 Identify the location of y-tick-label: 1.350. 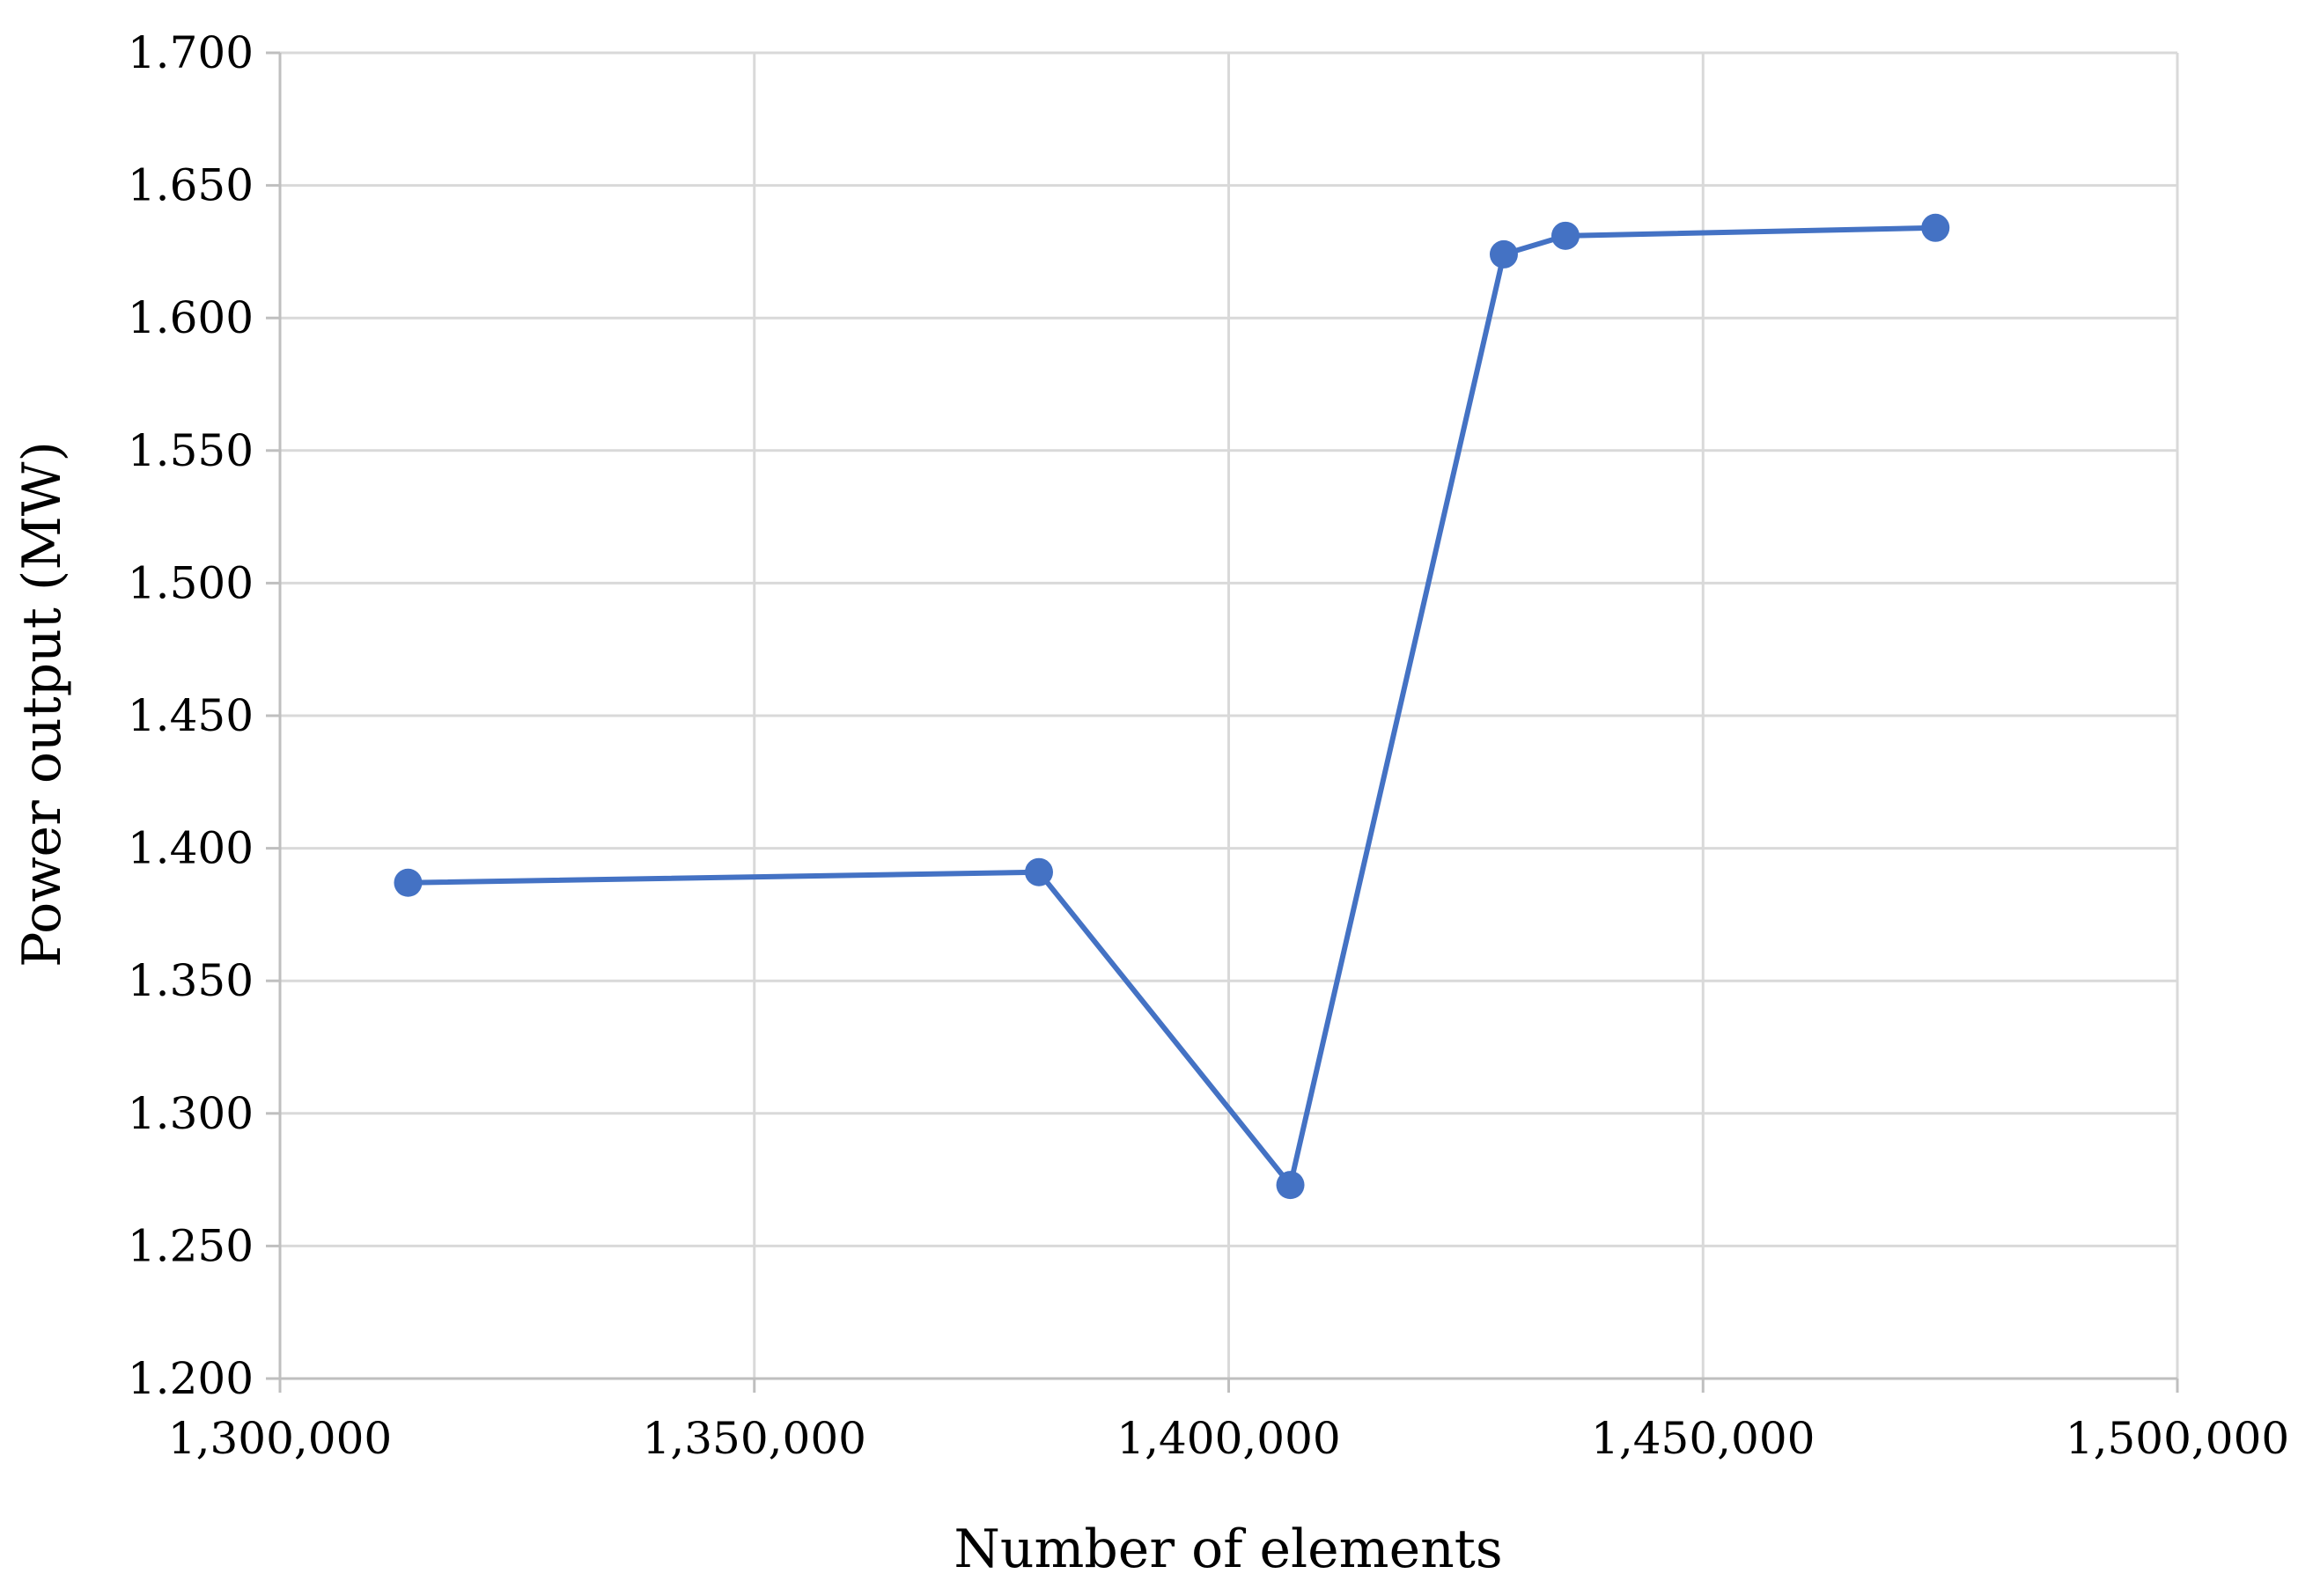
(191, 980).